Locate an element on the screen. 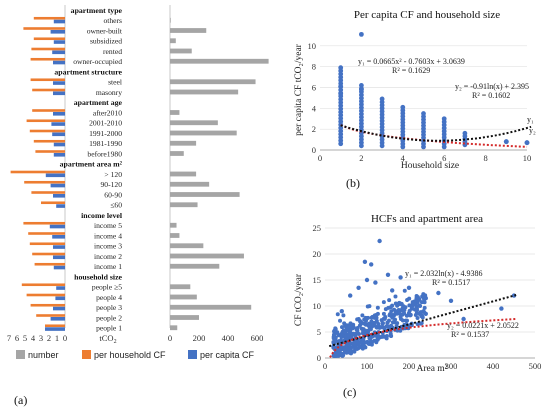 This screenshot has width=550, height=416. row-label: people 2 is located at coordinates (109, 317).